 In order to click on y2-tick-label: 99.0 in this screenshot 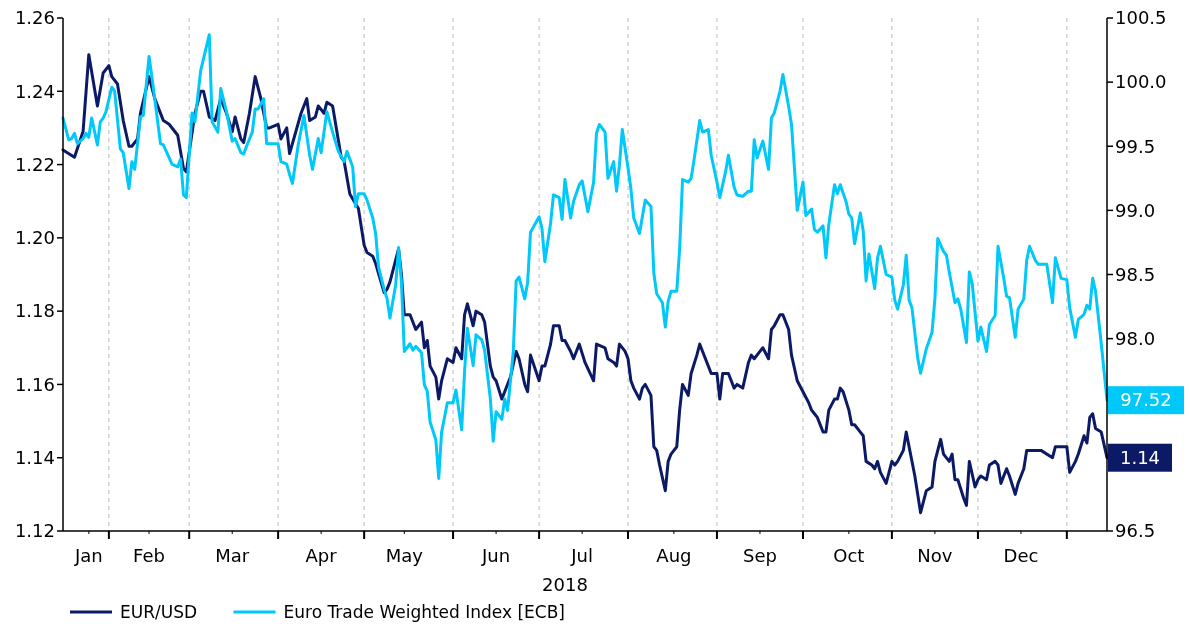, I will do `click(1135, 210)`.